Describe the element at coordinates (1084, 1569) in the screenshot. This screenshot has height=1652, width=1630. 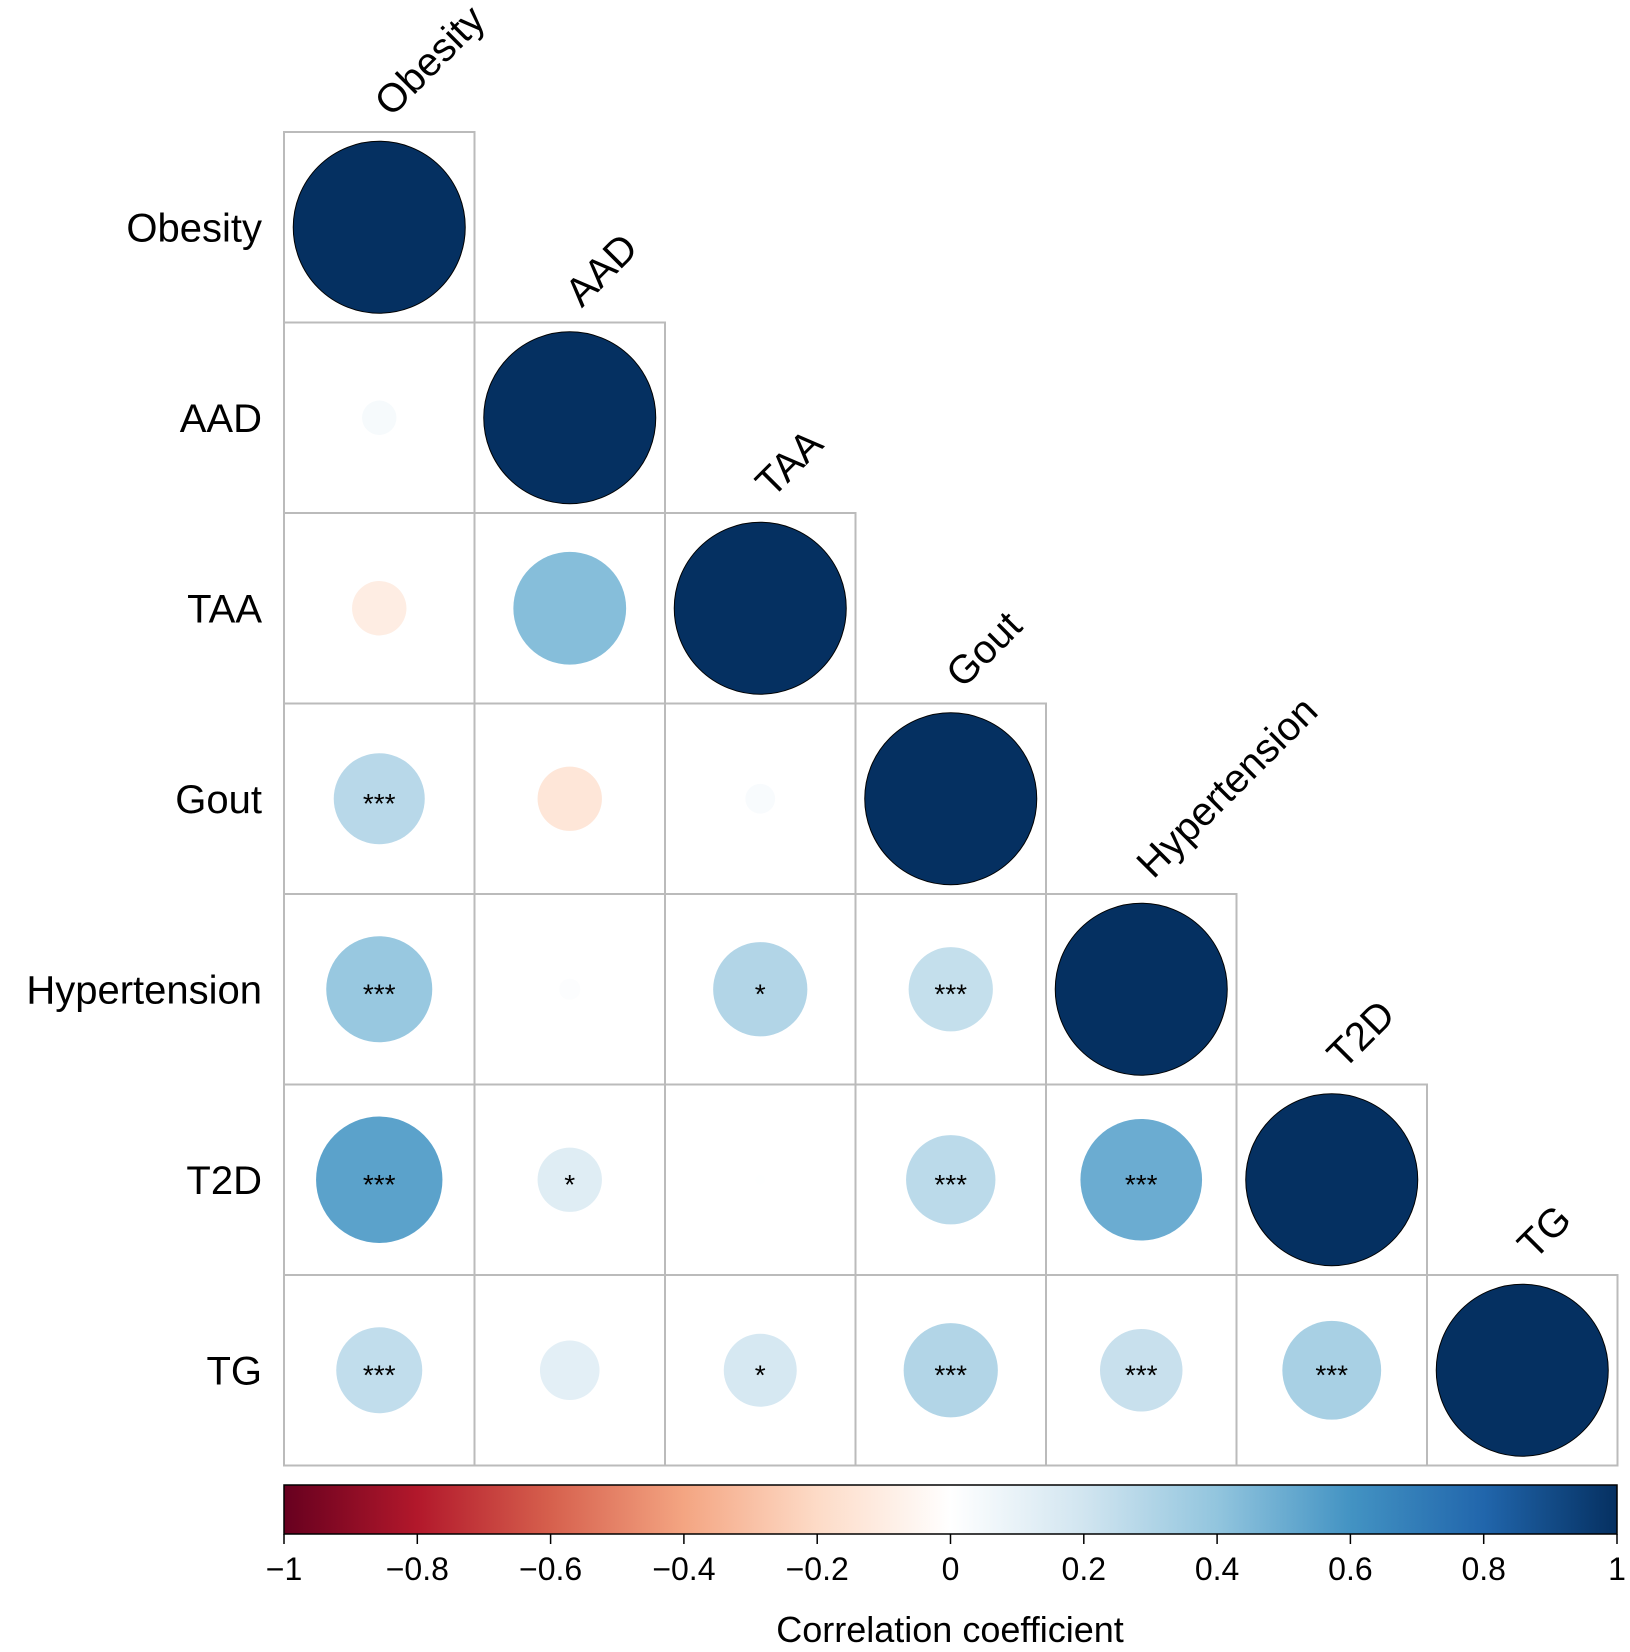
I see `colorbar-tick-label: 0.2` at that location.